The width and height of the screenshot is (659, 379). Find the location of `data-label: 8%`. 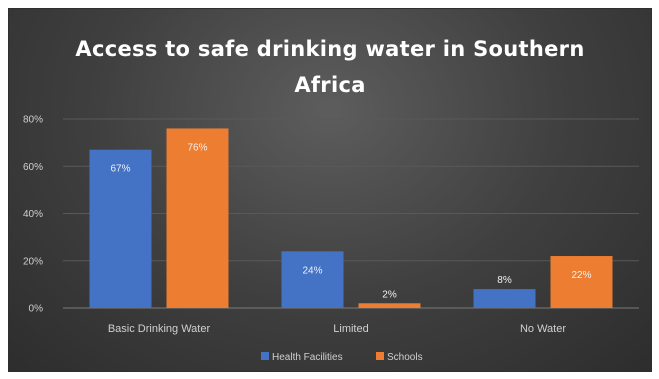

data-label: 8% is located at coordinates (504, 280).